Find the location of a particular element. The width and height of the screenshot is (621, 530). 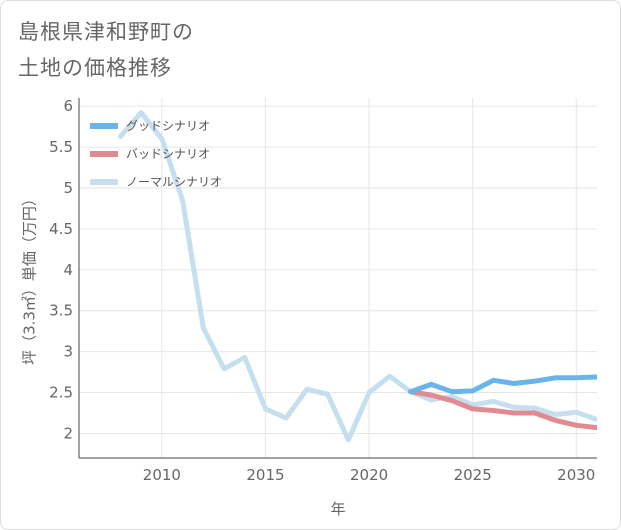

y-tick-label: 6 is located at coordinates (68, 106).